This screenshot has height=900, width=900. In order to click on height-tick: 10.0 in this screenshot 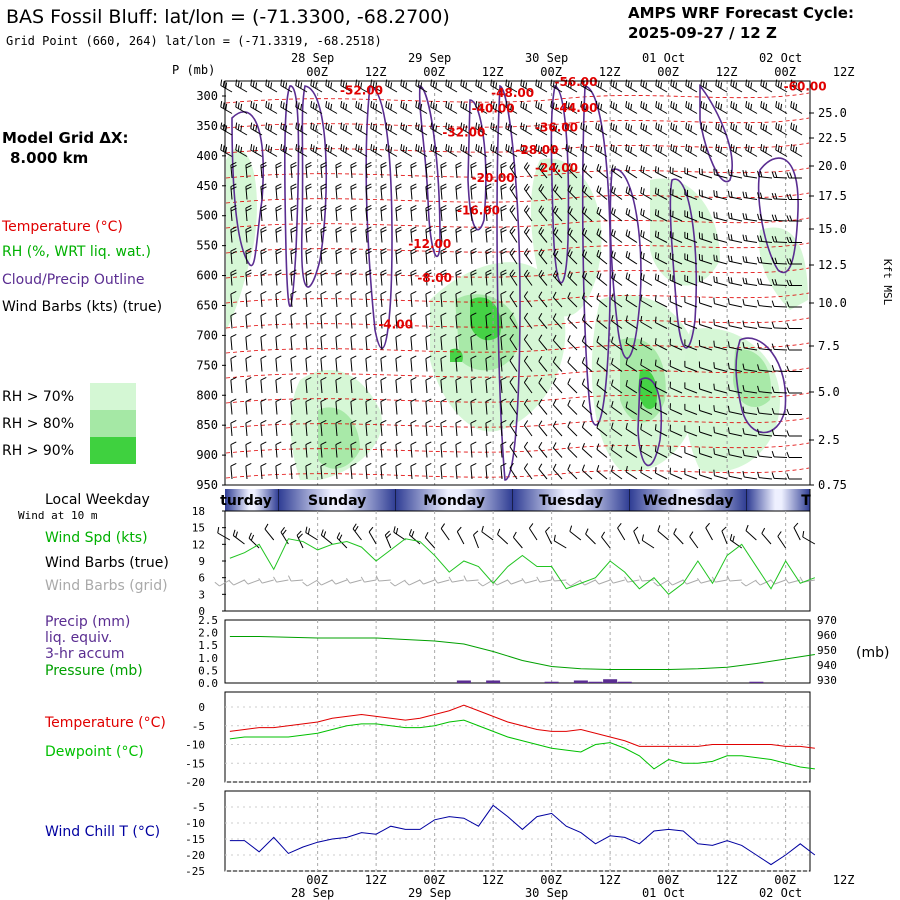, I will do `click(832, 303)`.